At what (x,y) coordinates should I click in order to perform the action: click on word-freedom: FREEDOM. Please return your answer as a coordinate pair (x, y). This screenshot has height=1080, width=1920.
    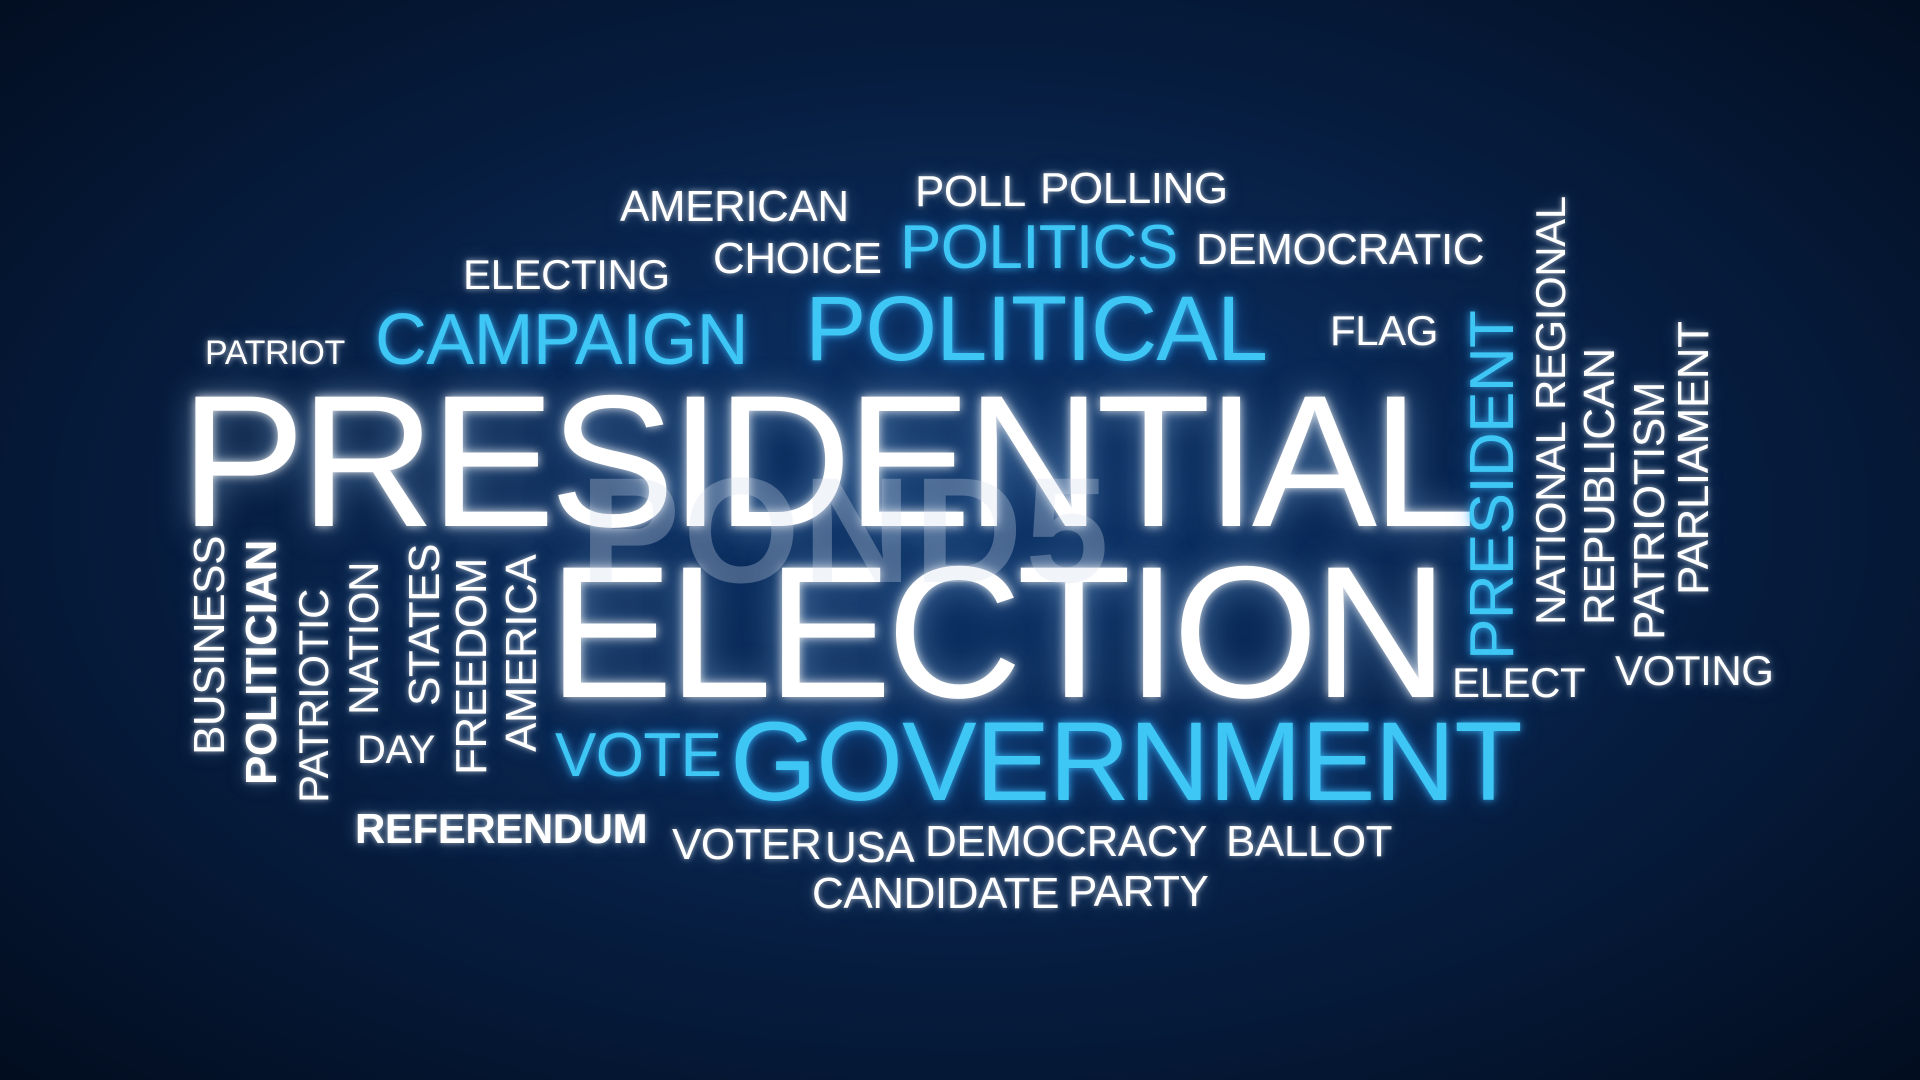
    Looking at the image, I should click on (471, 666).